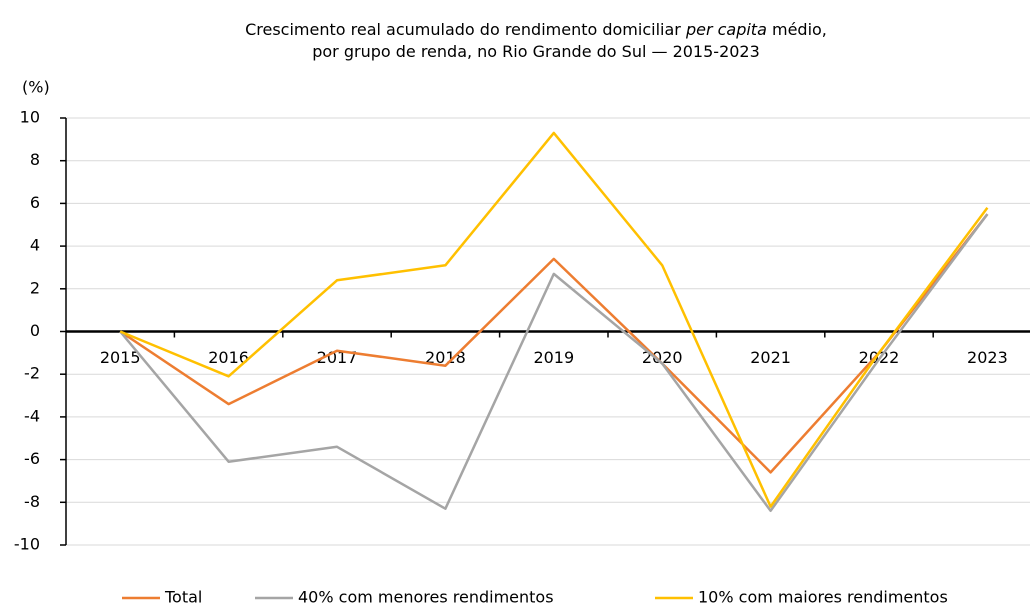  I want to click on title-part: médio,, so click(797, 29).